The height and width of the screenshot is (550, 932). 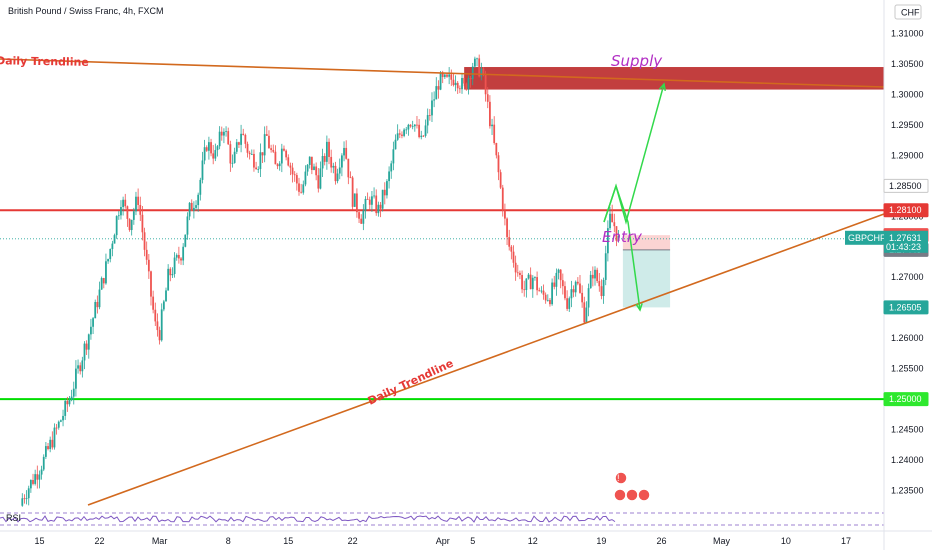 What do you see at coordinates (646, 242) in the screenshot?
I see `stop-zone` at bounding box center [646, 242].